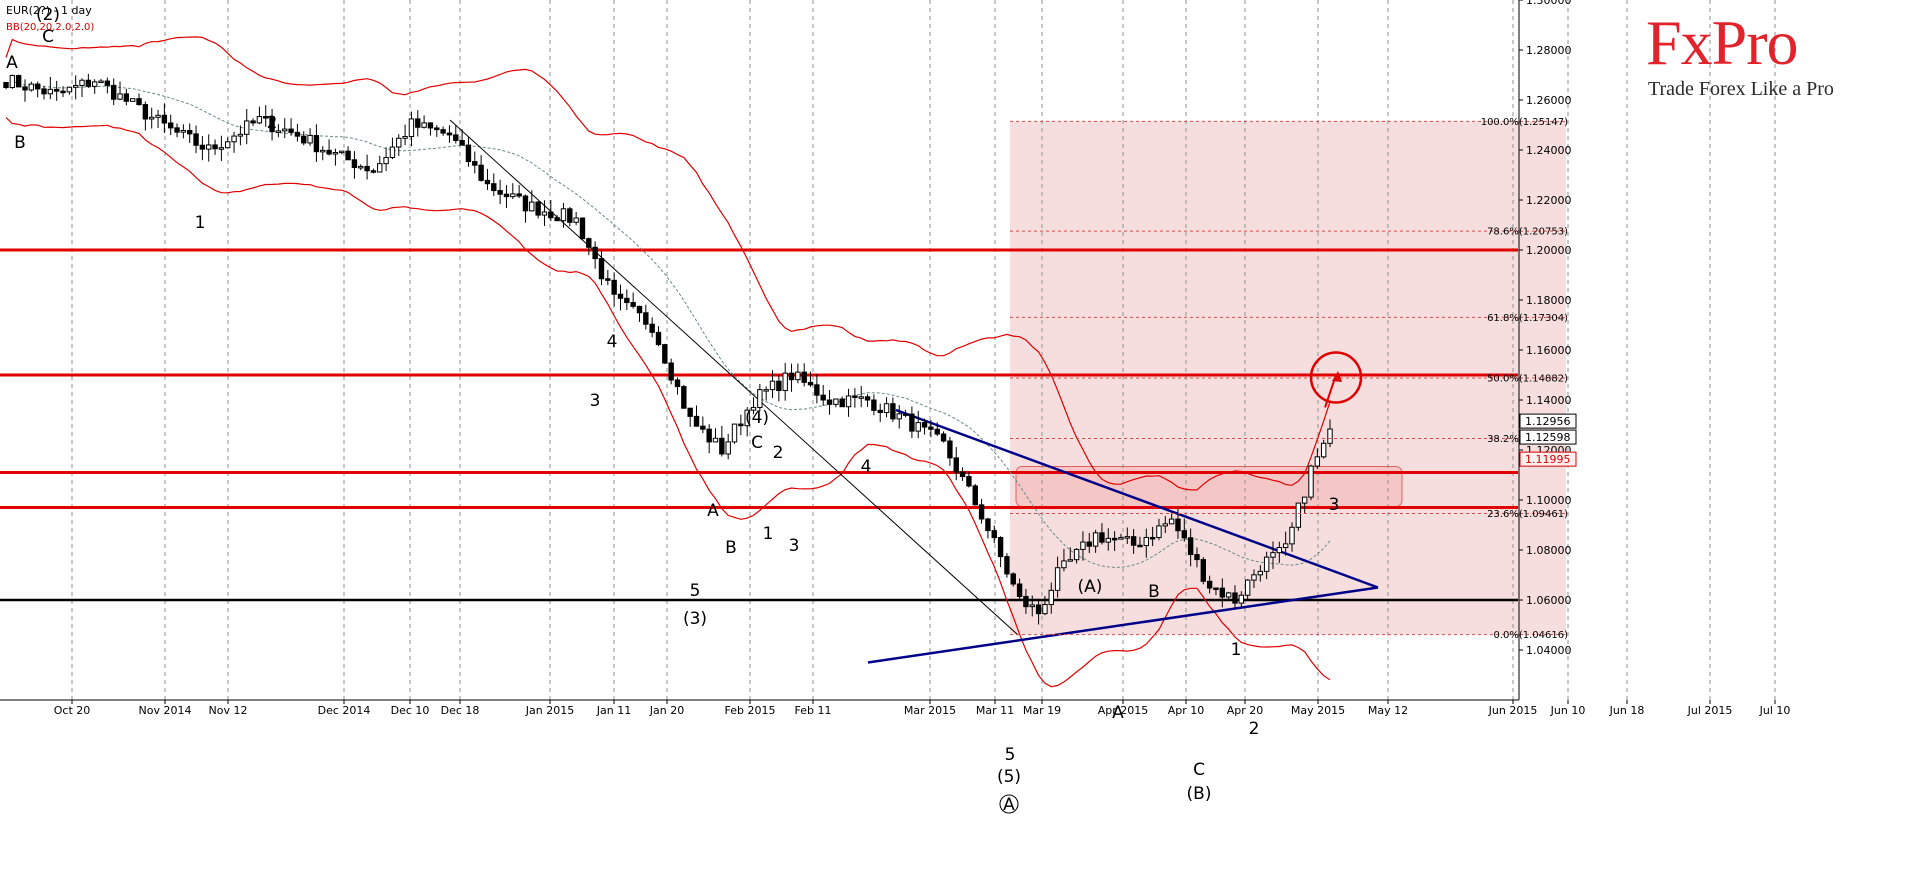 The image size is (1918, 876). What do you see at coordinates (410, 710) in the screenshot?
I see `x-tick-label: Dec 10` at bounding box center [410, 710].